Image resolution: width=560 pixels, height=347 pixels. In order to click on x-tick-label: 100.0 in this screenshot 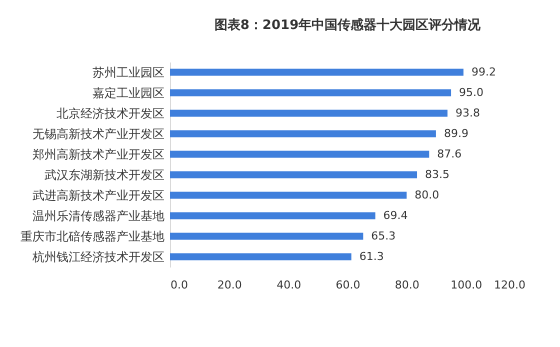, I will do `click(466, 285)`.